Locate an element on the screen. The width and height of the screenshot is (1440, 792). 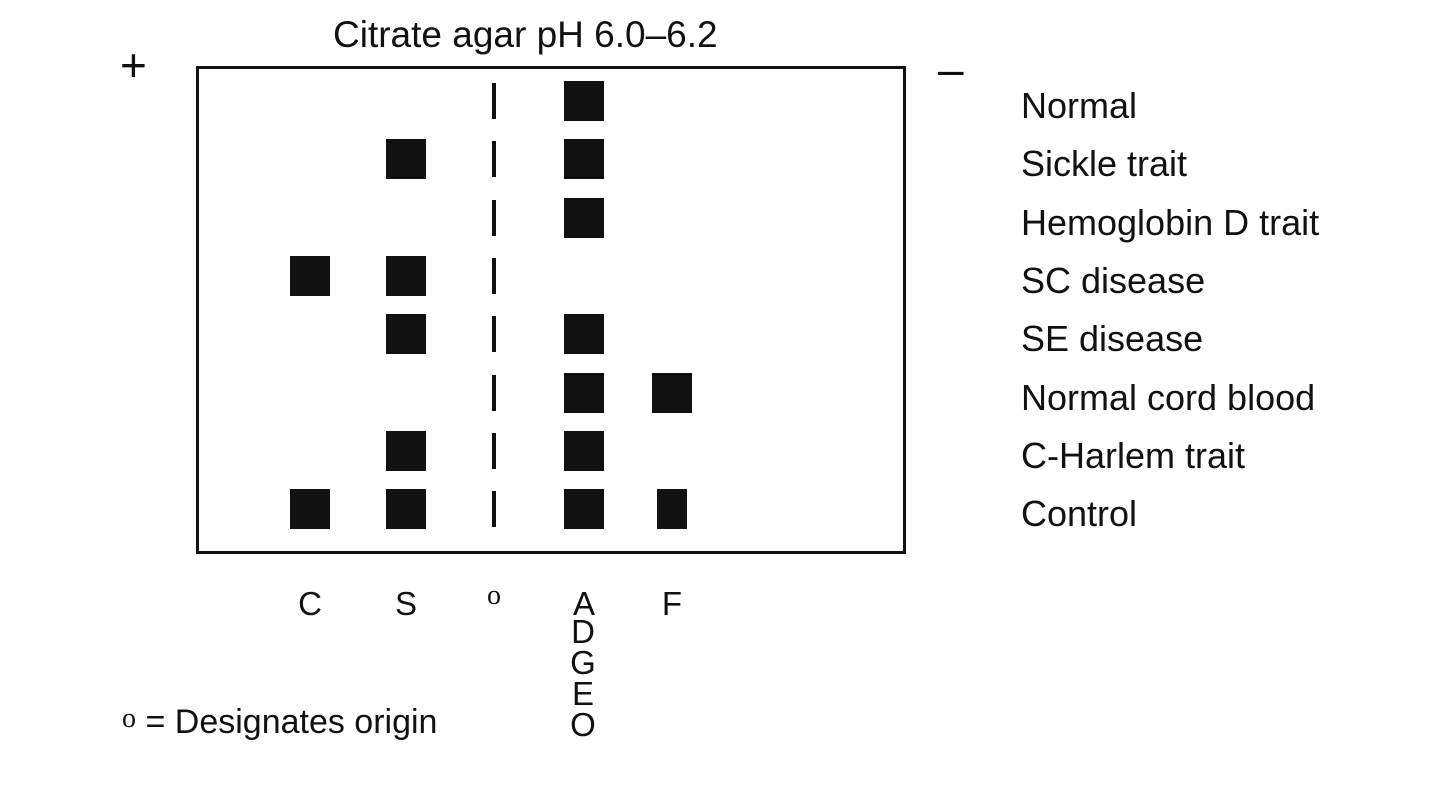
comigrating-hb-letter: D is located at coordinates (583, 631).